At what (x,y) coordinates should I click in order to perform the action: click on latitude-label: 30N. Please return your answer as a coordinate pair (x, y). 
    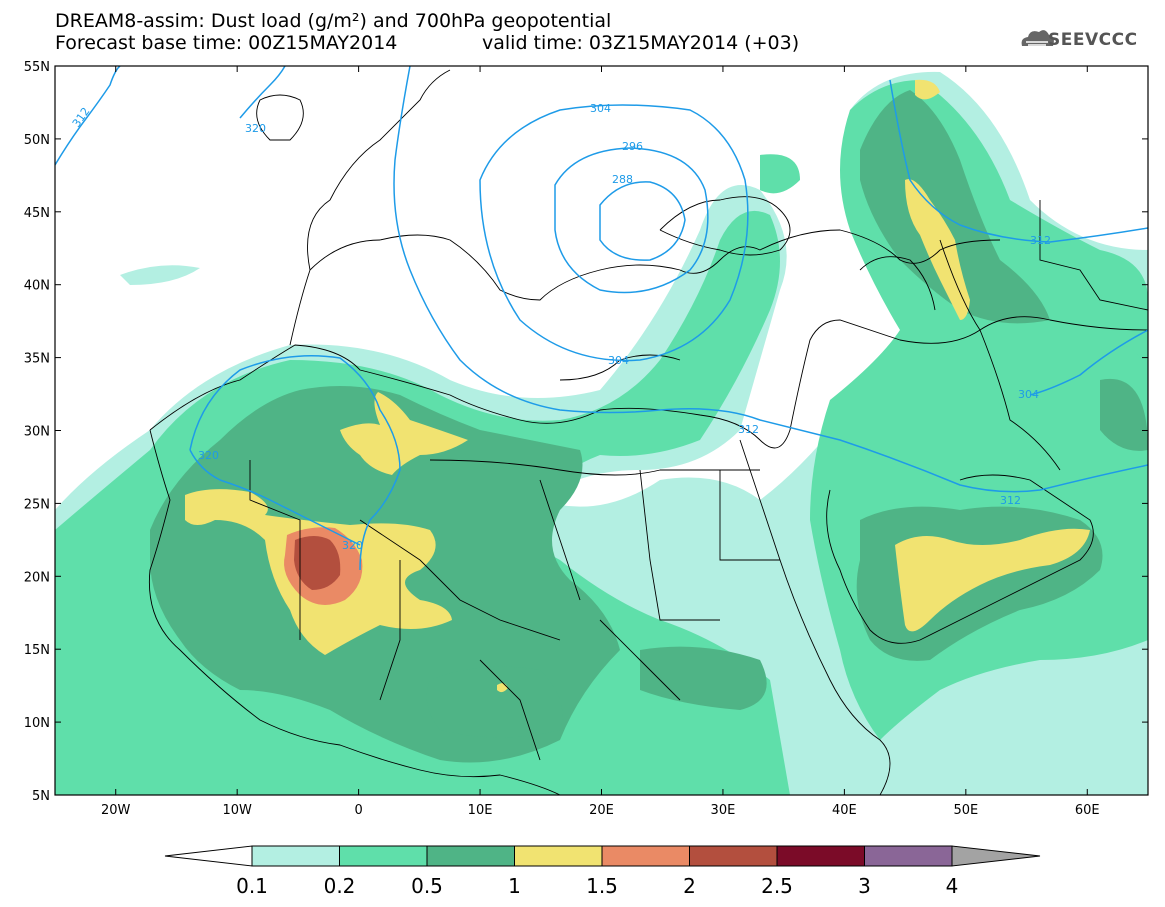
    Looking at the image, I should click on (37, 432).